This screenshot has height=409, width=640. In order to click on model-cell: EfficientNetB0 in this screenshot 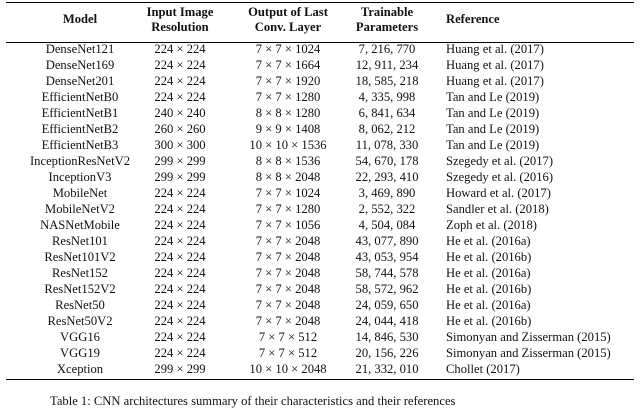, I will do `click(80, 97)`.